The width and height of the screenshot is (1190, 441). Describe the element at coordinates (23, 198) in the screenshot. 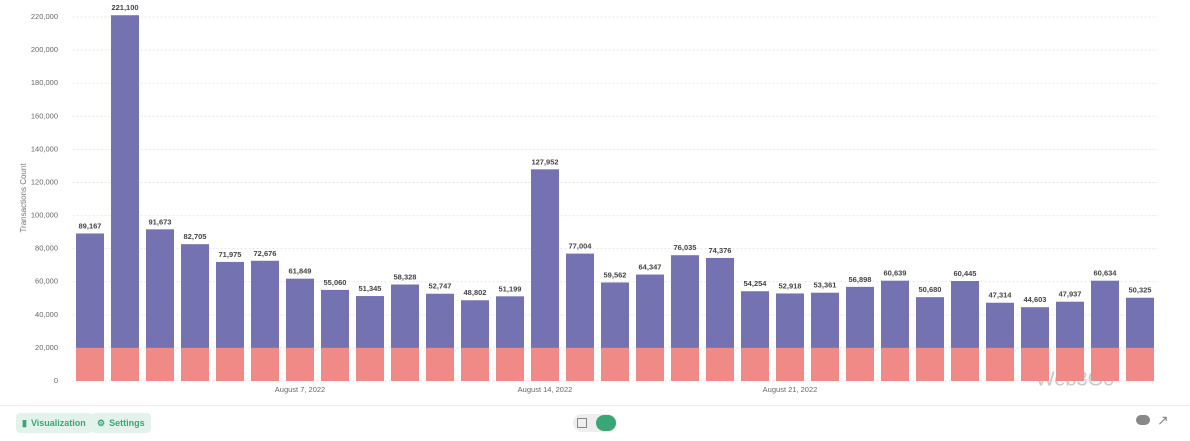

I see `y-axis-title: Transactions Count` at that location.